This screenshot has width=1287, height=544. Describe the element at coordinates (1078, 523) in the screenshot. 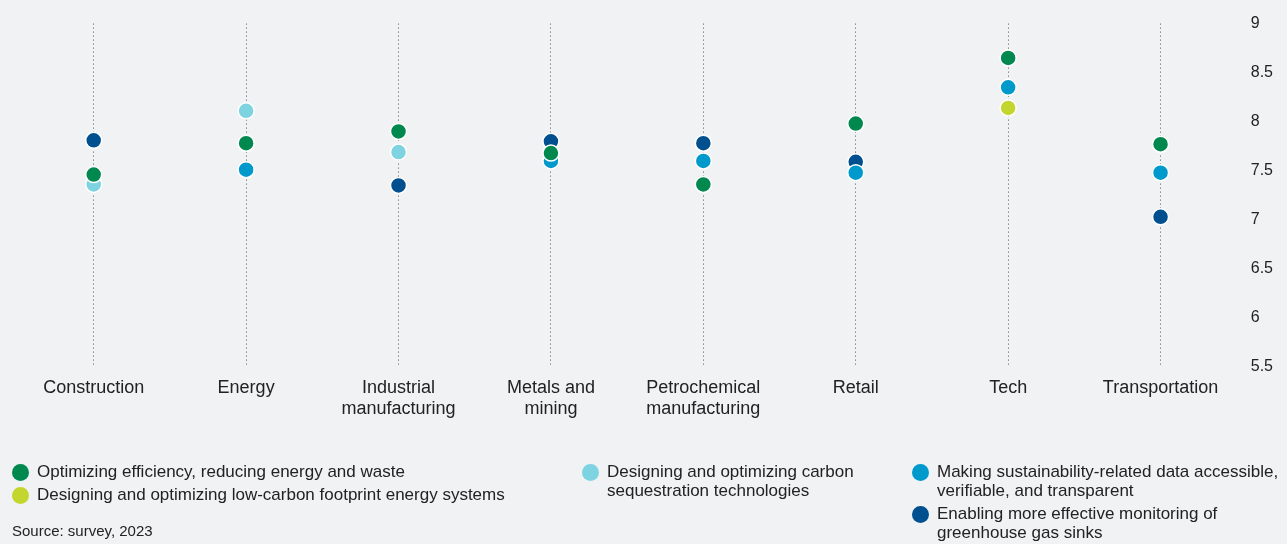

I see `legend-label: Enabling more effective monitoring of greenhouse gas sinks` at that location.